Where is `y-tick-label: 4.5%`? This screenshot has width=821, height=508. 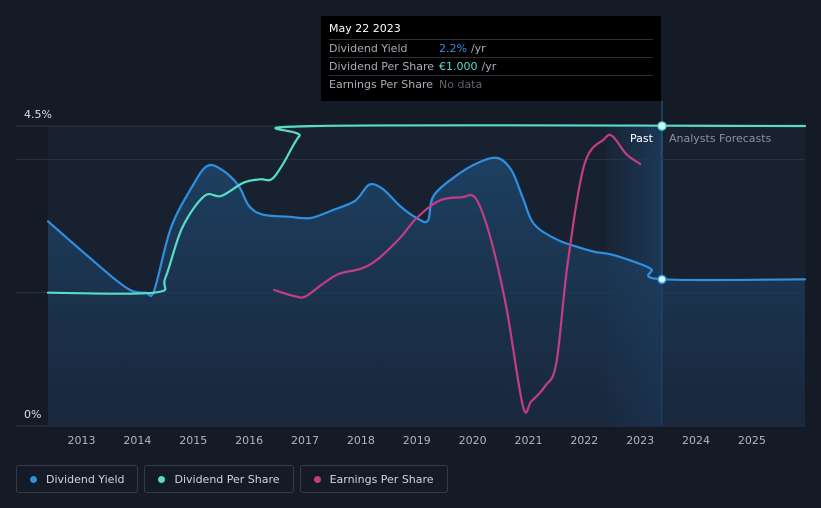
y-tick-label: 4.5% is located at coordinates (38, 114).